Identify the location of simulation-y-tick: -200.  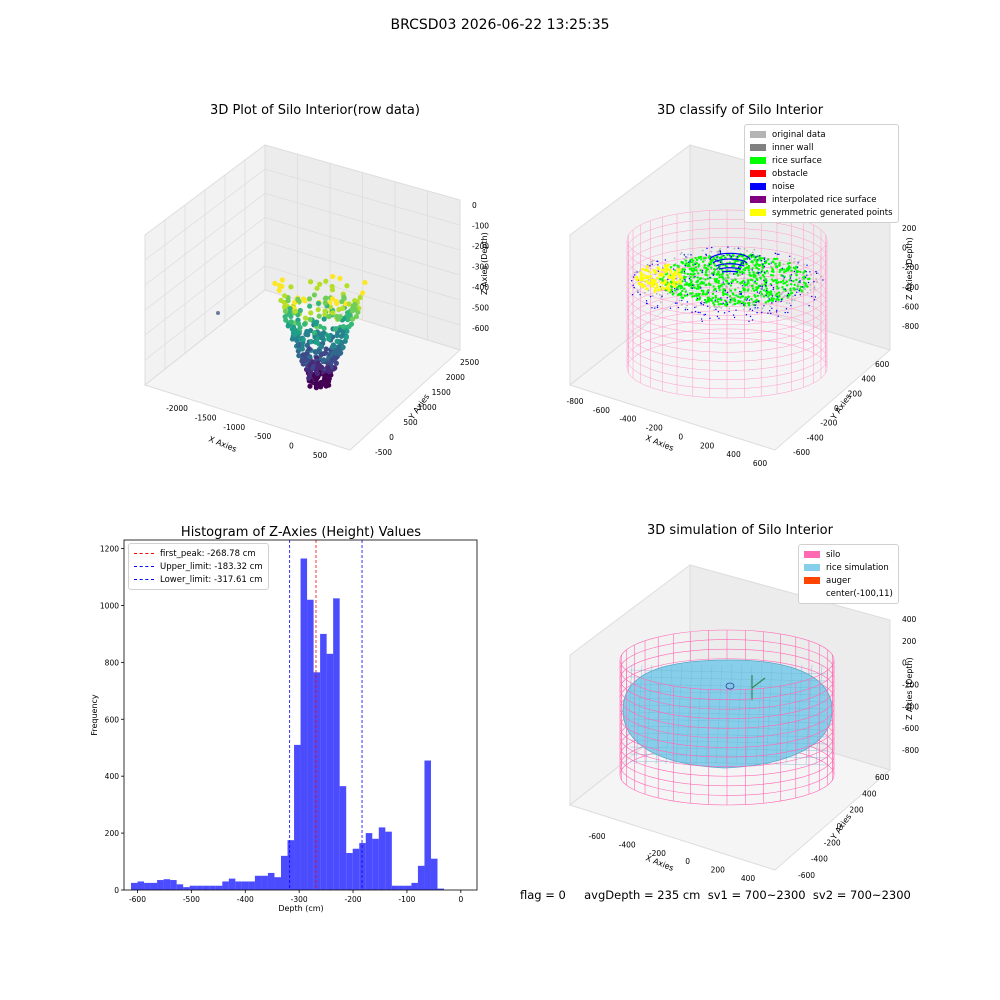
(832, 842).